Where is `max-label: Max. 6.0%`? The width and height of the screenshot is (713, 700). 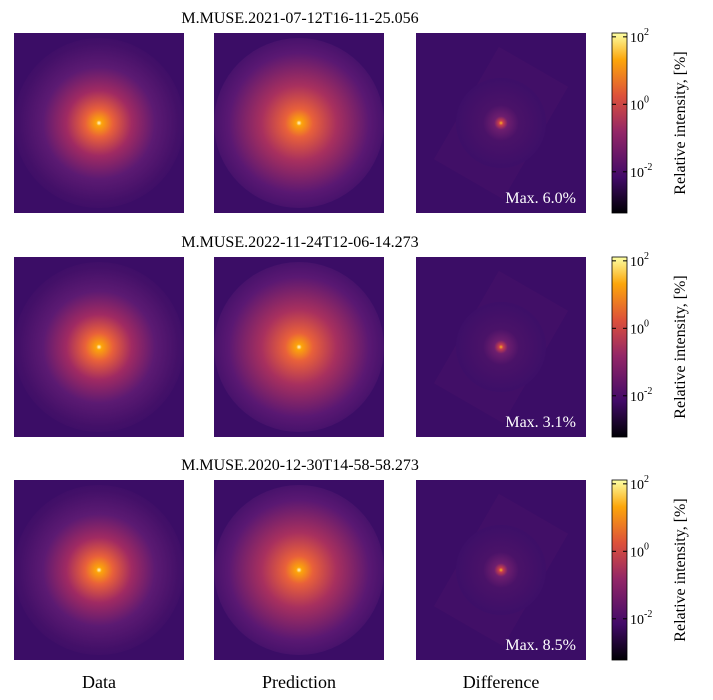
max-label: Max. 6.0% is located at coordinates (540, 198).